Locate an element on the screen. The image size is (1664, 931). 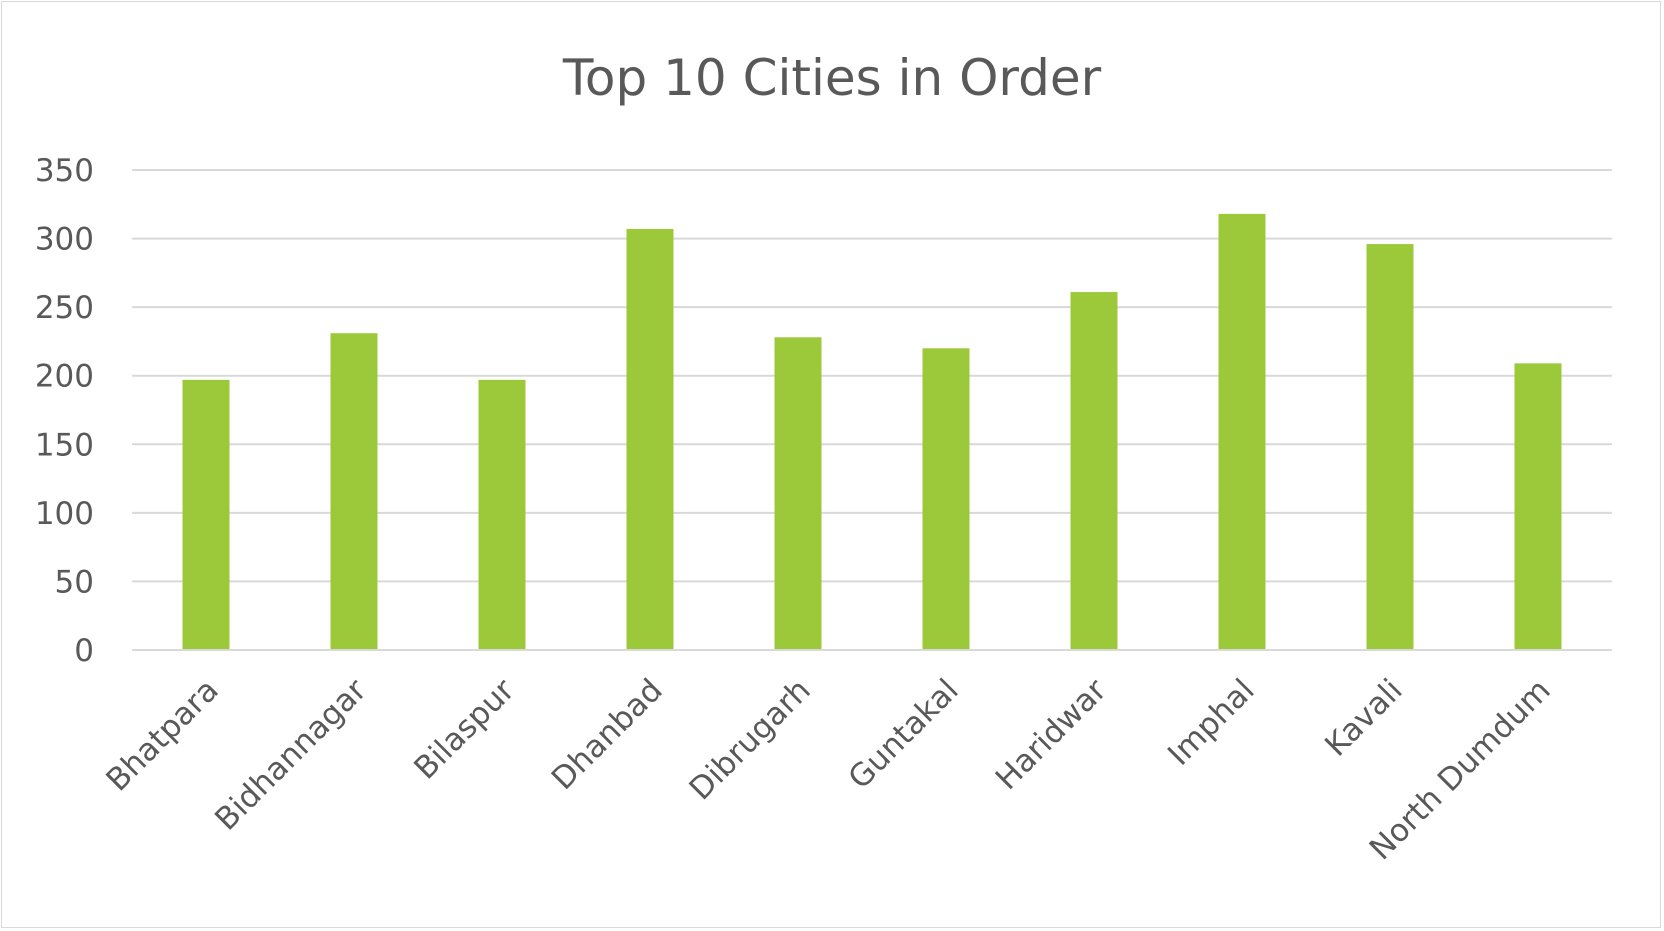
y-tick-label: 0 is located at coordinates (84, 651).